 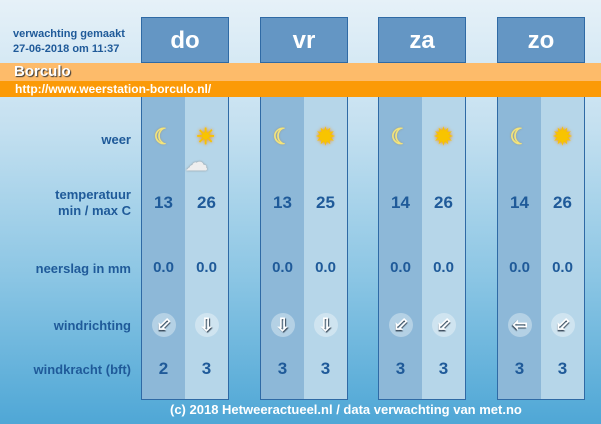 I want to click on station-url-link: http://www.weerstation-borculo.nl/, so click(x=113, y=89).